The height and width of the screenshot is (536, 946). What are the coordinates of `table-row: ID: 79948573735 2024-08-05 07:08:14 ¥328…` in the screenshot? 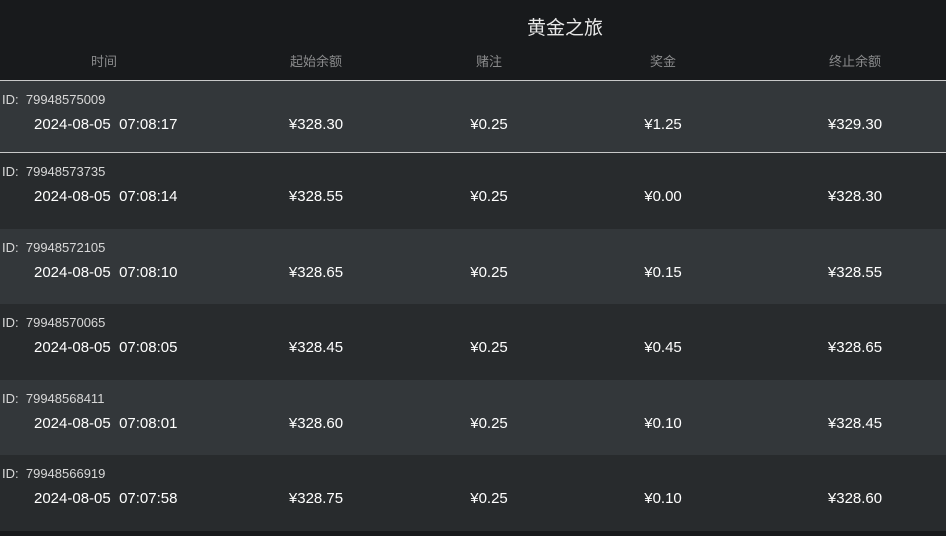 It's located at (473, 191).